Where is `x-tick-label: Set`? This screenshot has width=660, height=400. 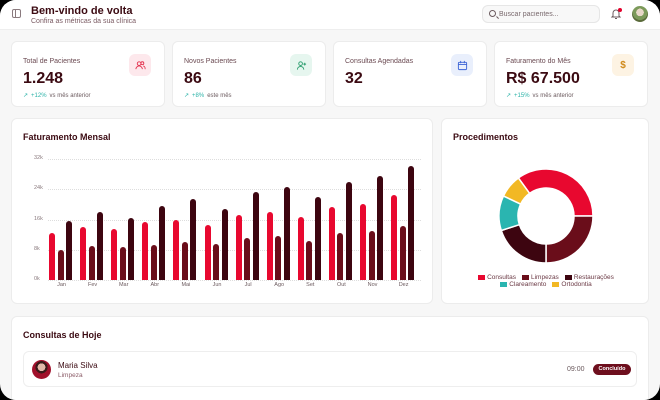 x-tick-label: Set is located at coordinates (310, 285).